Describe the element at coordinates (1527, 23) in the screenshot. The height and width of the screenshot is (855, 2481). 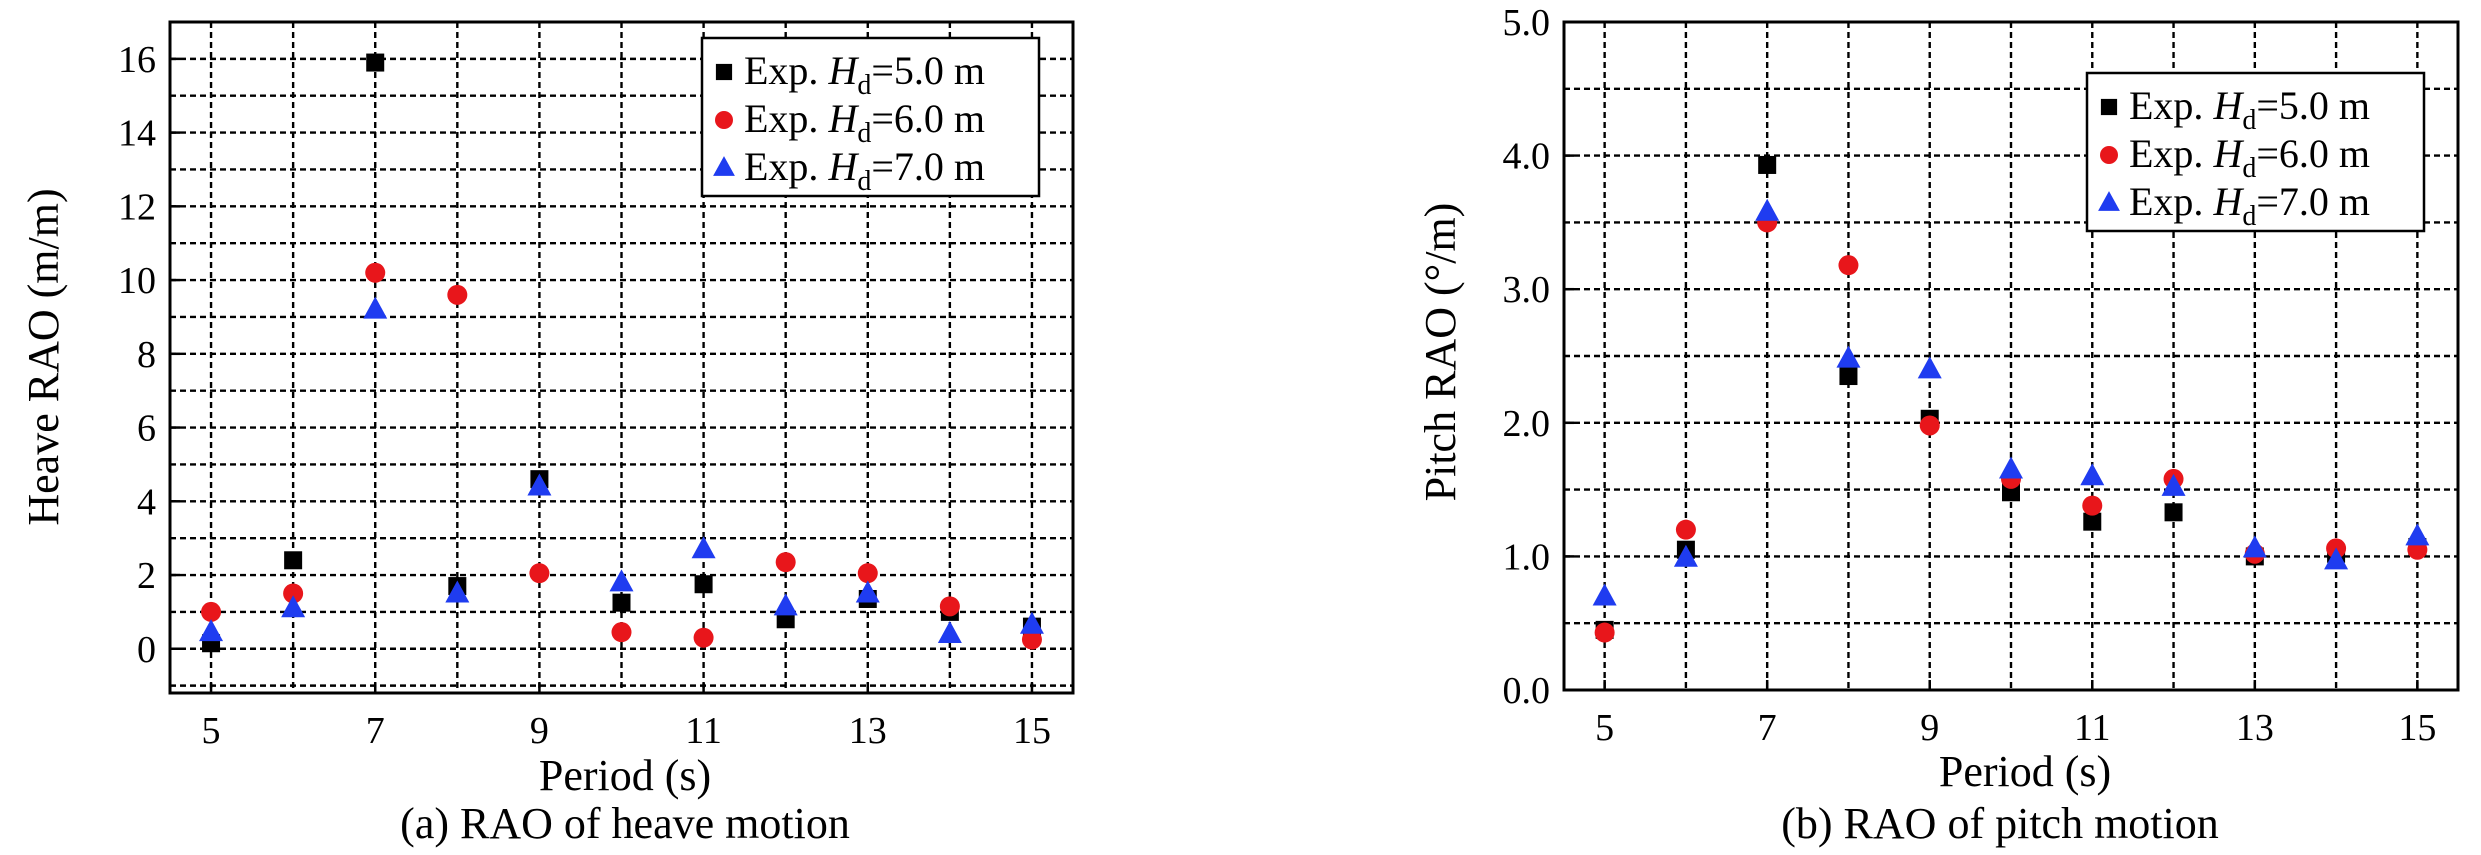
I see `y-tick-label: 5.0` at that location.